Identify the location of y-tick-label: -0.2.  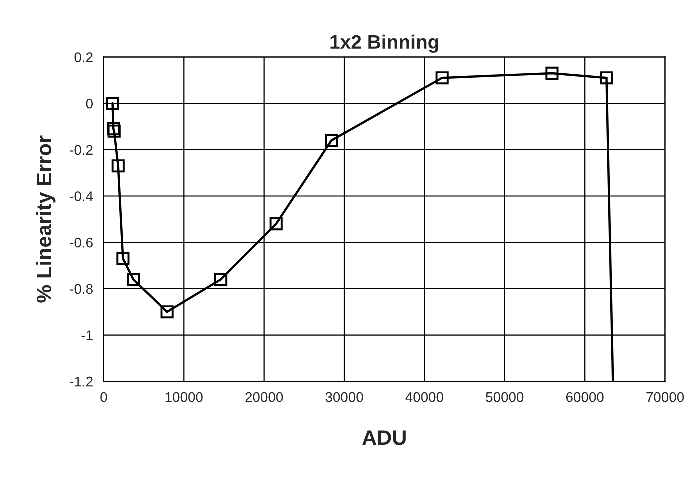
(81, 150).